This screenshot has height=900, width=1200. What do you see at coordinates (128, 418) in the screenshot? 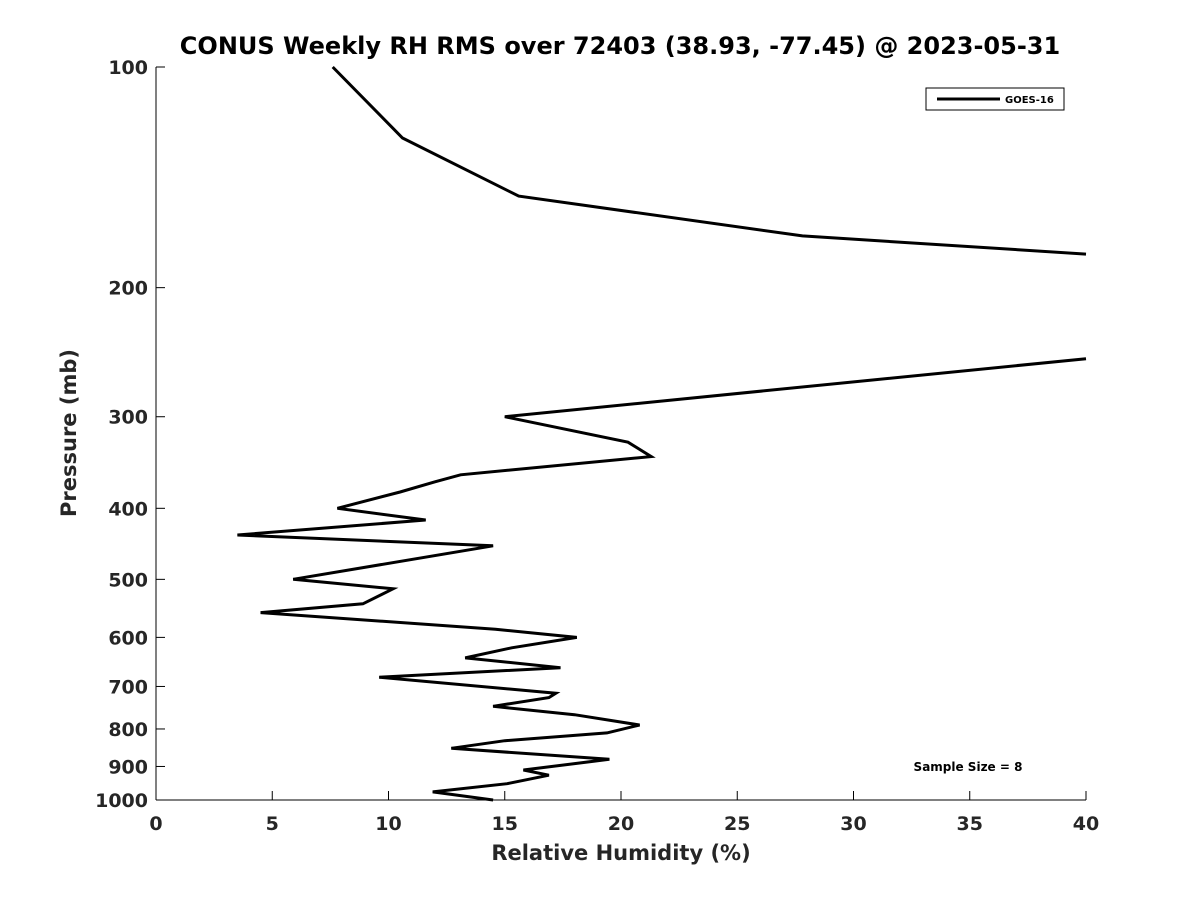
I see `y-tick-label: 300` at bounding box center [128, 418].